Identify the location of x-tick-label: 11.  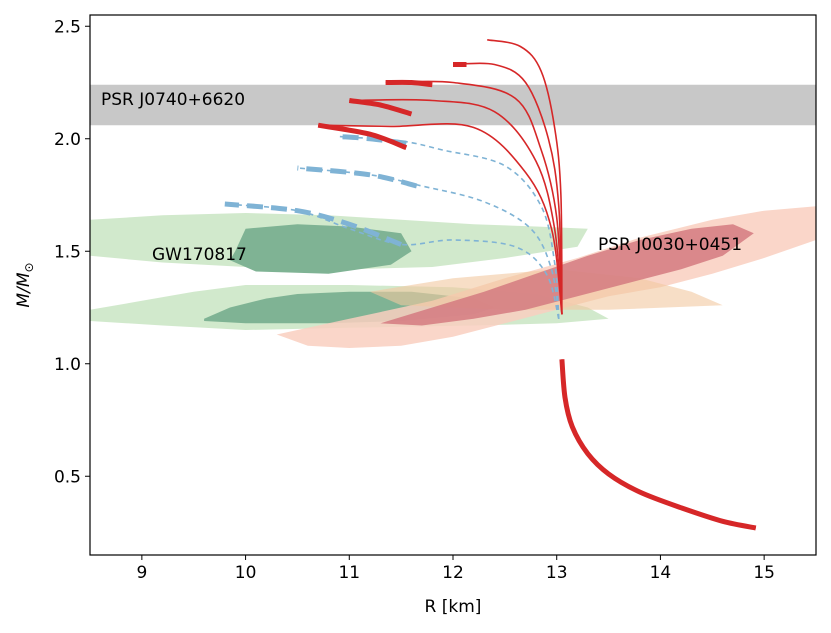
(349, 573).